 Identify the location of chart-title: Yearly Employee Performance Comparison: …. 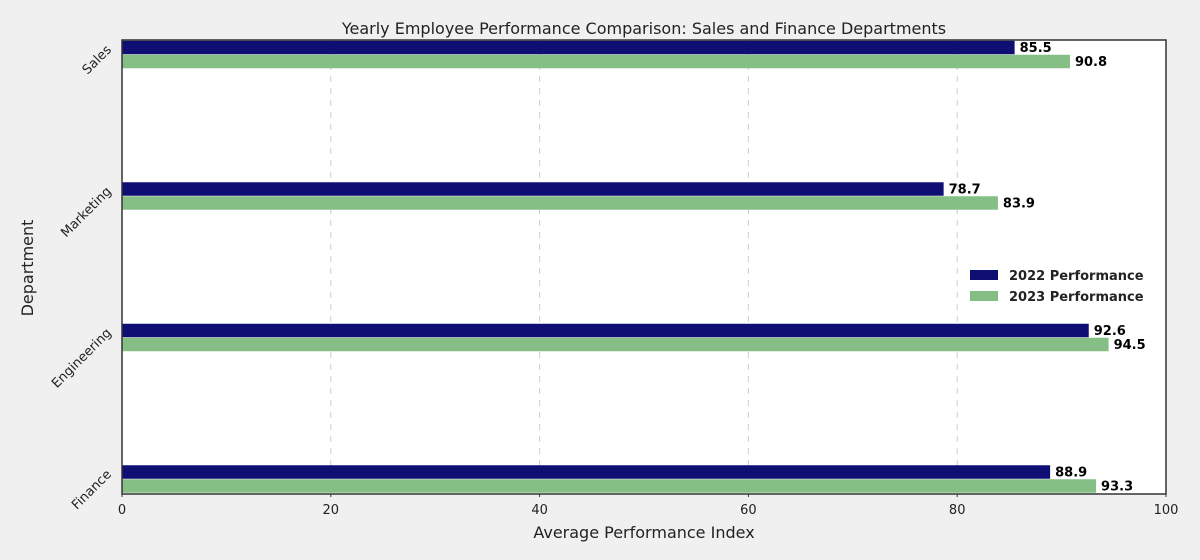
(643, 28).